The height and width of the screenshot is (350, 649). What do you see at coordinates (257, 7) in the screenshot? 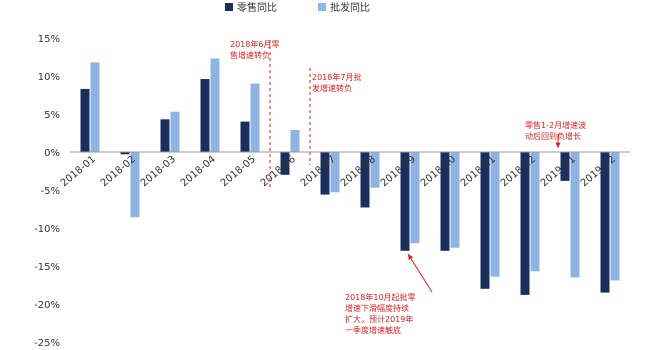
I see `legend-label: 零售同比` at bounding box center [257, 7].